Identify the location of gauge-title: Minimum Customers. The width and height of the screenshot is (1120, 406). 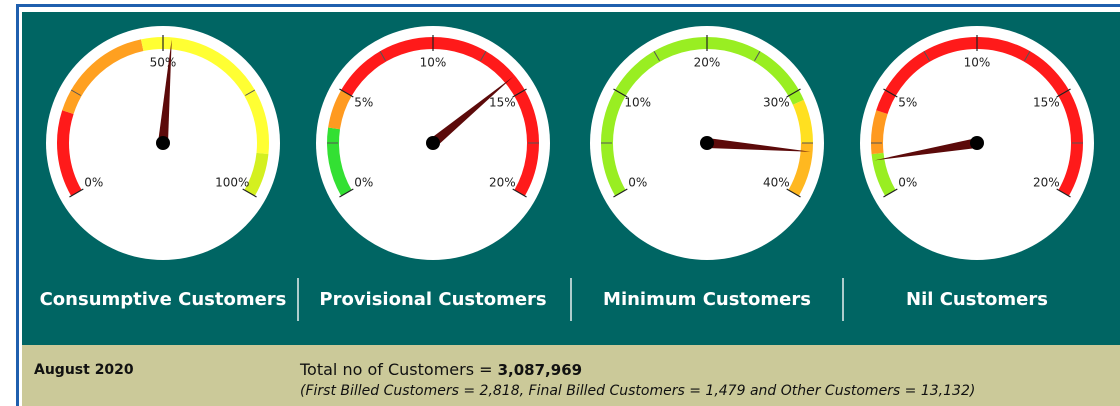
(707, 299).